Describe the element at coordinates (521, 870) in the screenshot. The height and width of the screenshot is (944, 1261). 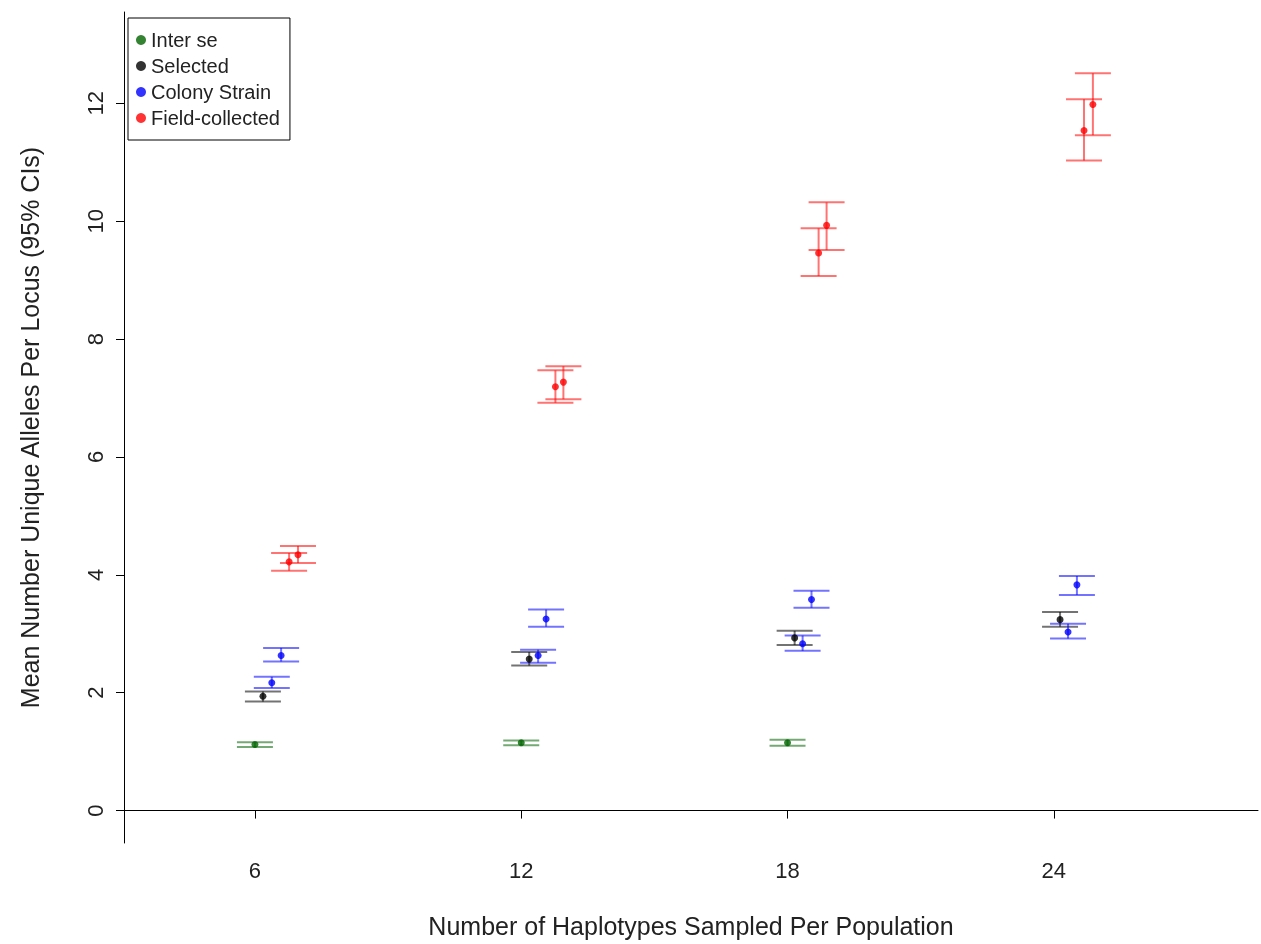
I see `x-tick-label: 12` at that location.